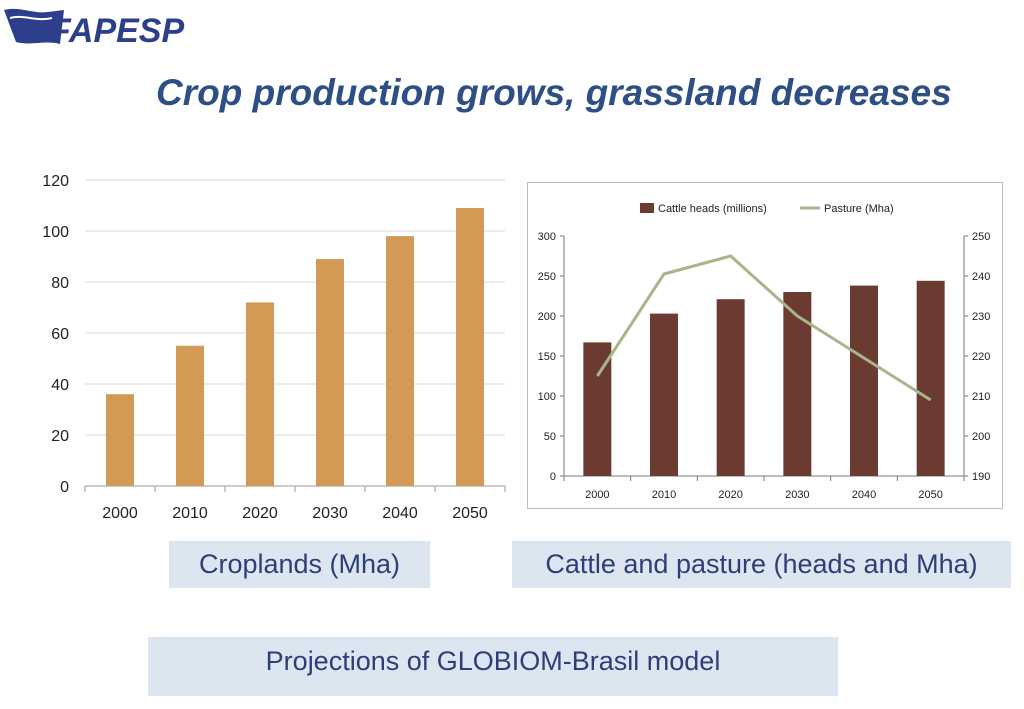 The image size is (1024, 709). What do you see at coordinates (60, 436) in the screenshot?
I see `y-tick-label: 20` at bounding box center [60, 436].